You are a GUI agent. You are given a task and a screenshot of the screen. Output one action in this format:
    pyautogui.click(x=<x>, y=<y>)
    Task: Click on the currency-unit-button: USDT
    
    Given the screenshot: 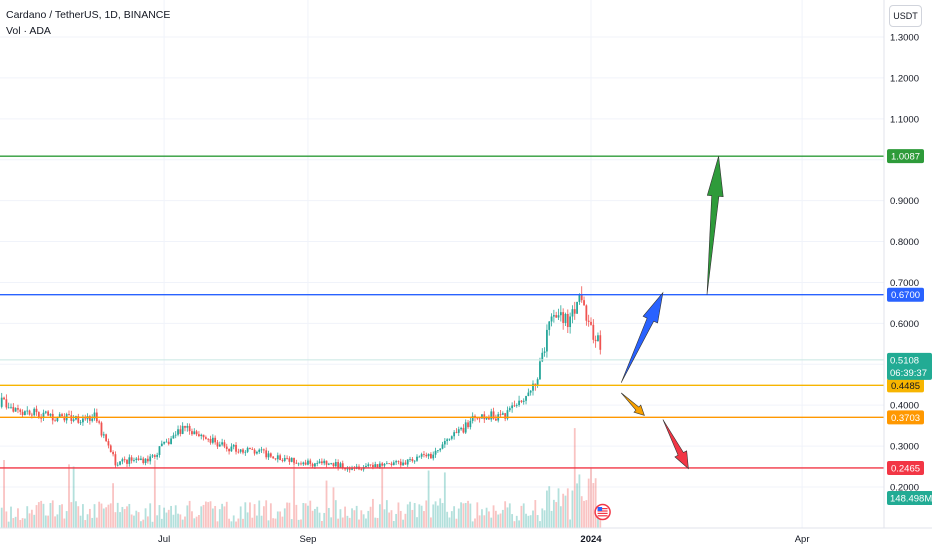 What is the action you would take?
    pyautogui.click(x=905, y=16)
    